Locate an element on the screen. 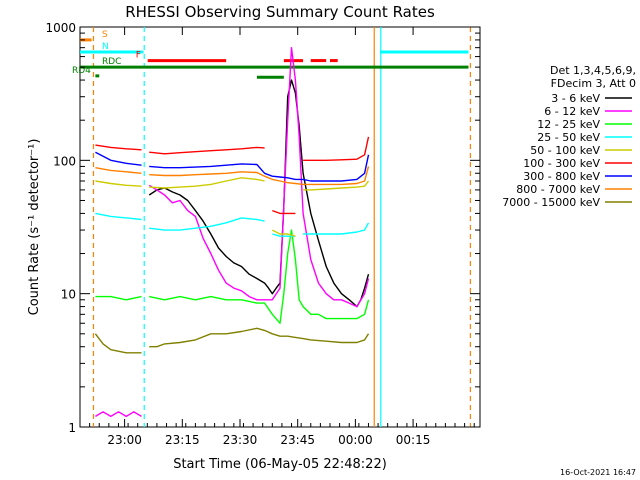  legend-entry-label-3: 25 - 50 keV is located at coordinates (568, 137).